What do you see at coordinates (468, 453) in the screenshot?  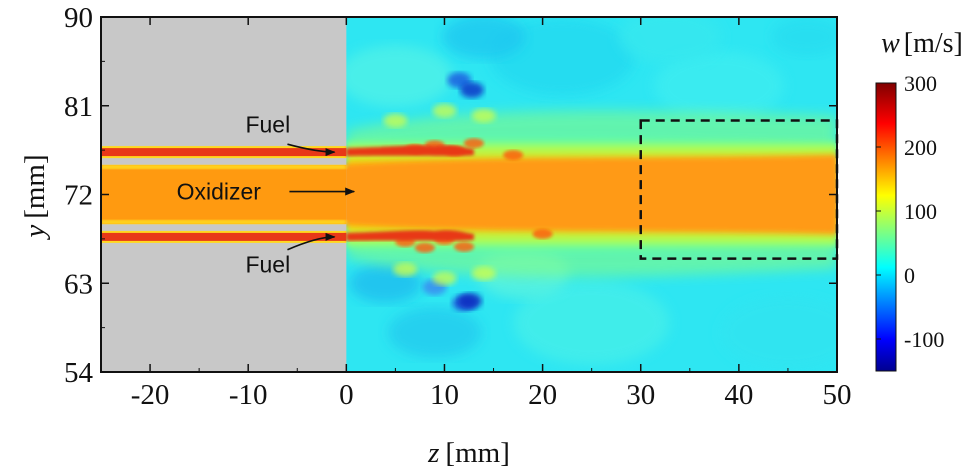 I see `x-axis-label: z [mm]` at bounding box center [468, 453].